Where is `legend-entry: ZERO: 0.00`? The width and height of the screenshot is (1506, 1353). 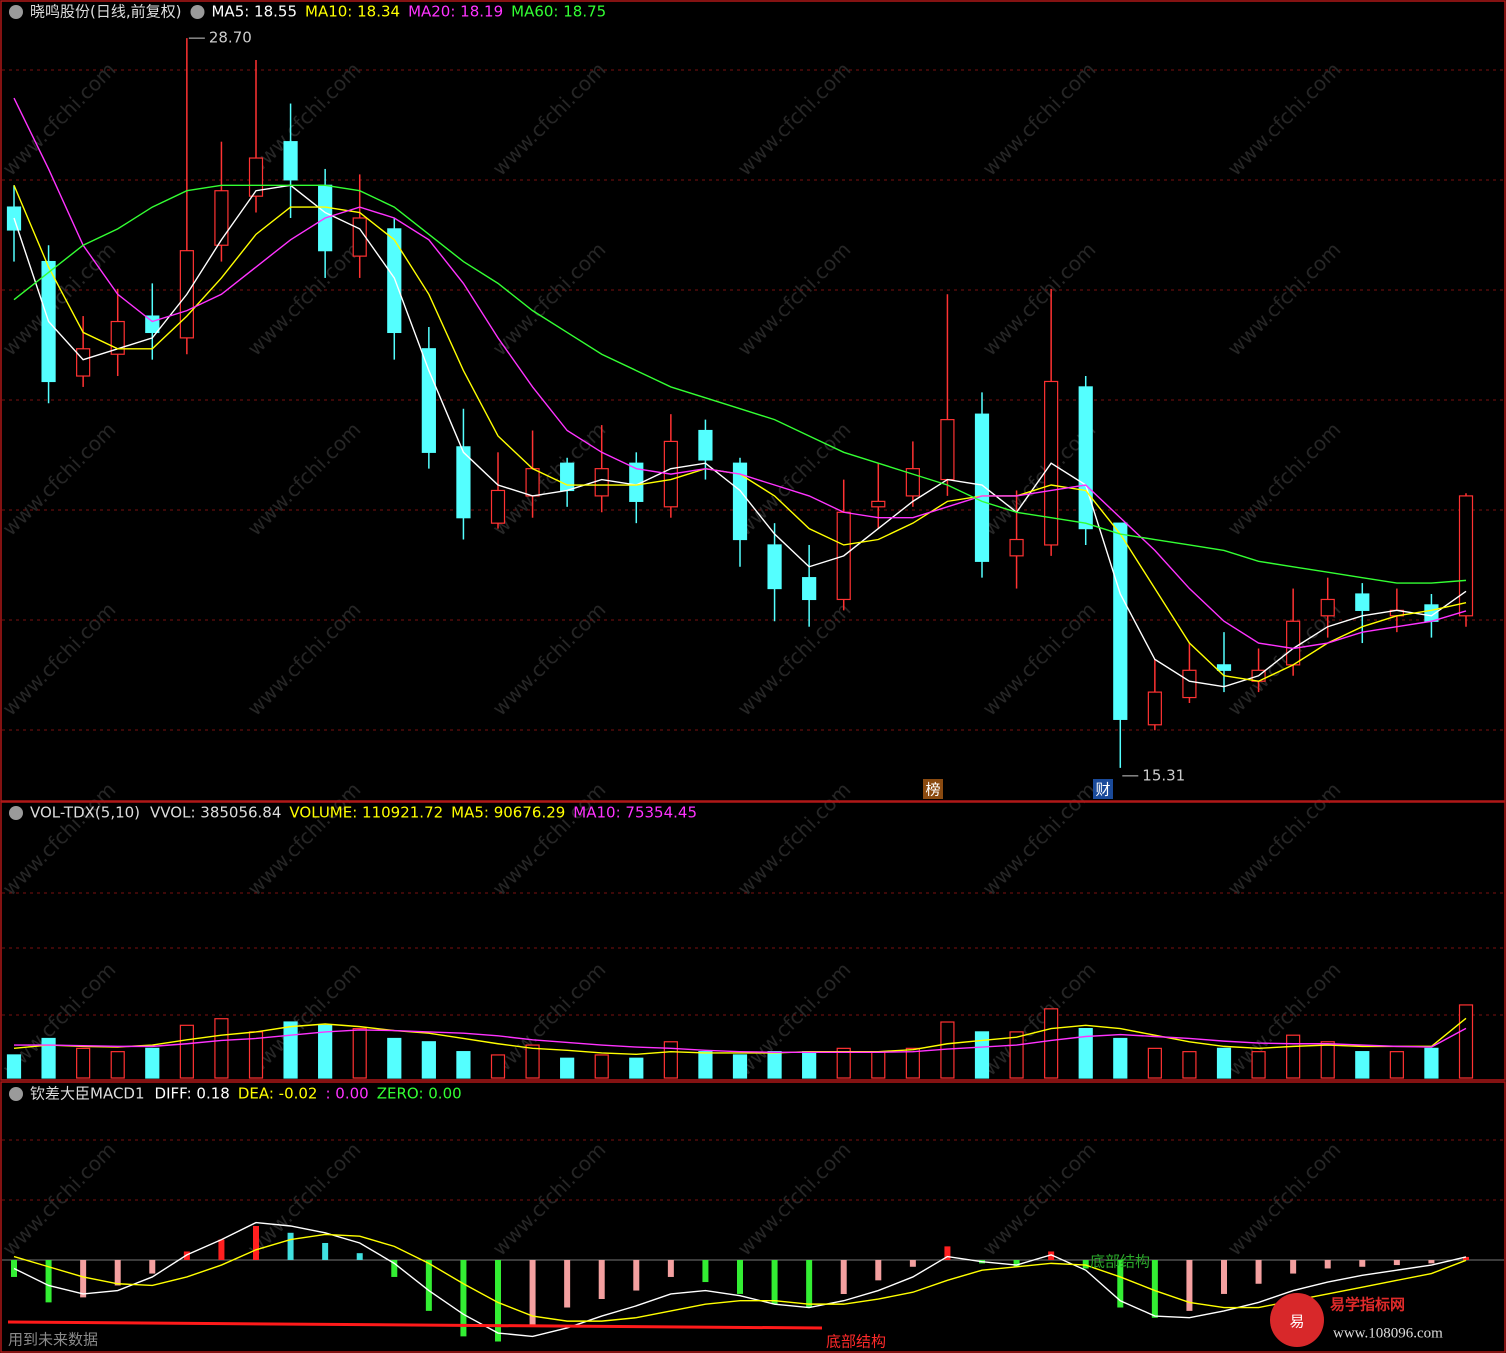
legend-entry: ZERO: 0.00 is located at coordinates (419, 1094).